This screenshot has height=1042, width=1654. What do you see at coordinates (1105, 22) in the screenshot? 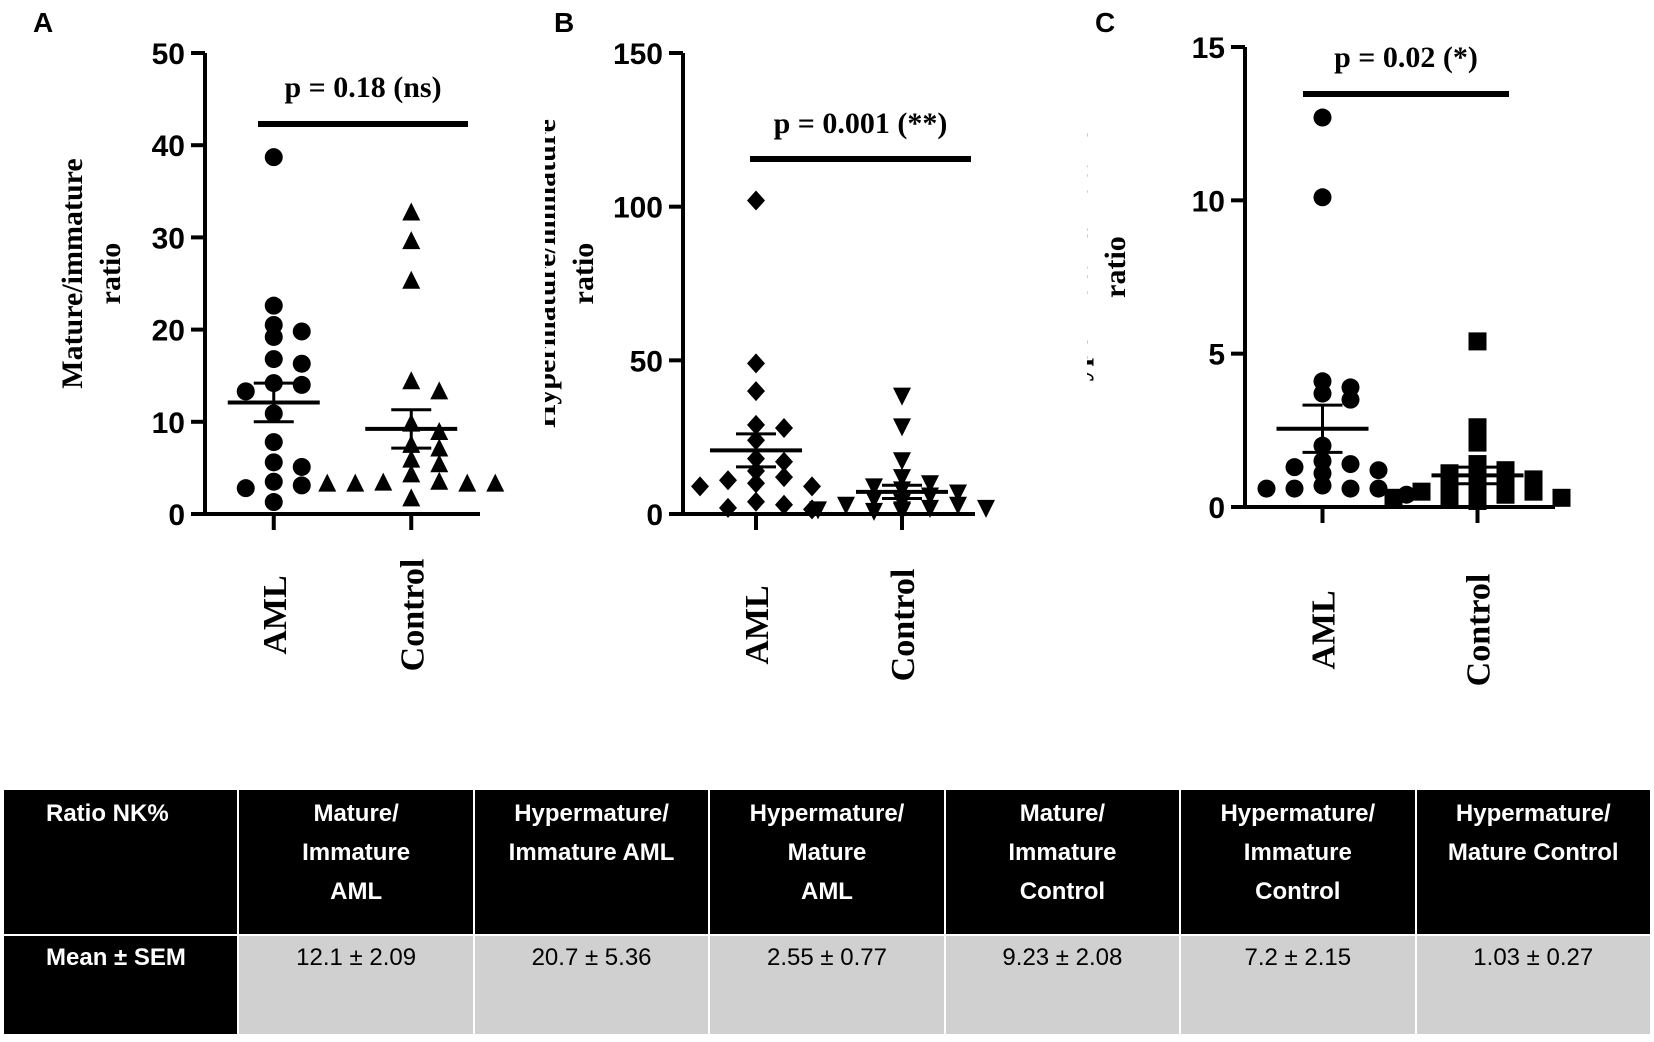
I see `panel-label: C` at bounding box center [1105, 22].